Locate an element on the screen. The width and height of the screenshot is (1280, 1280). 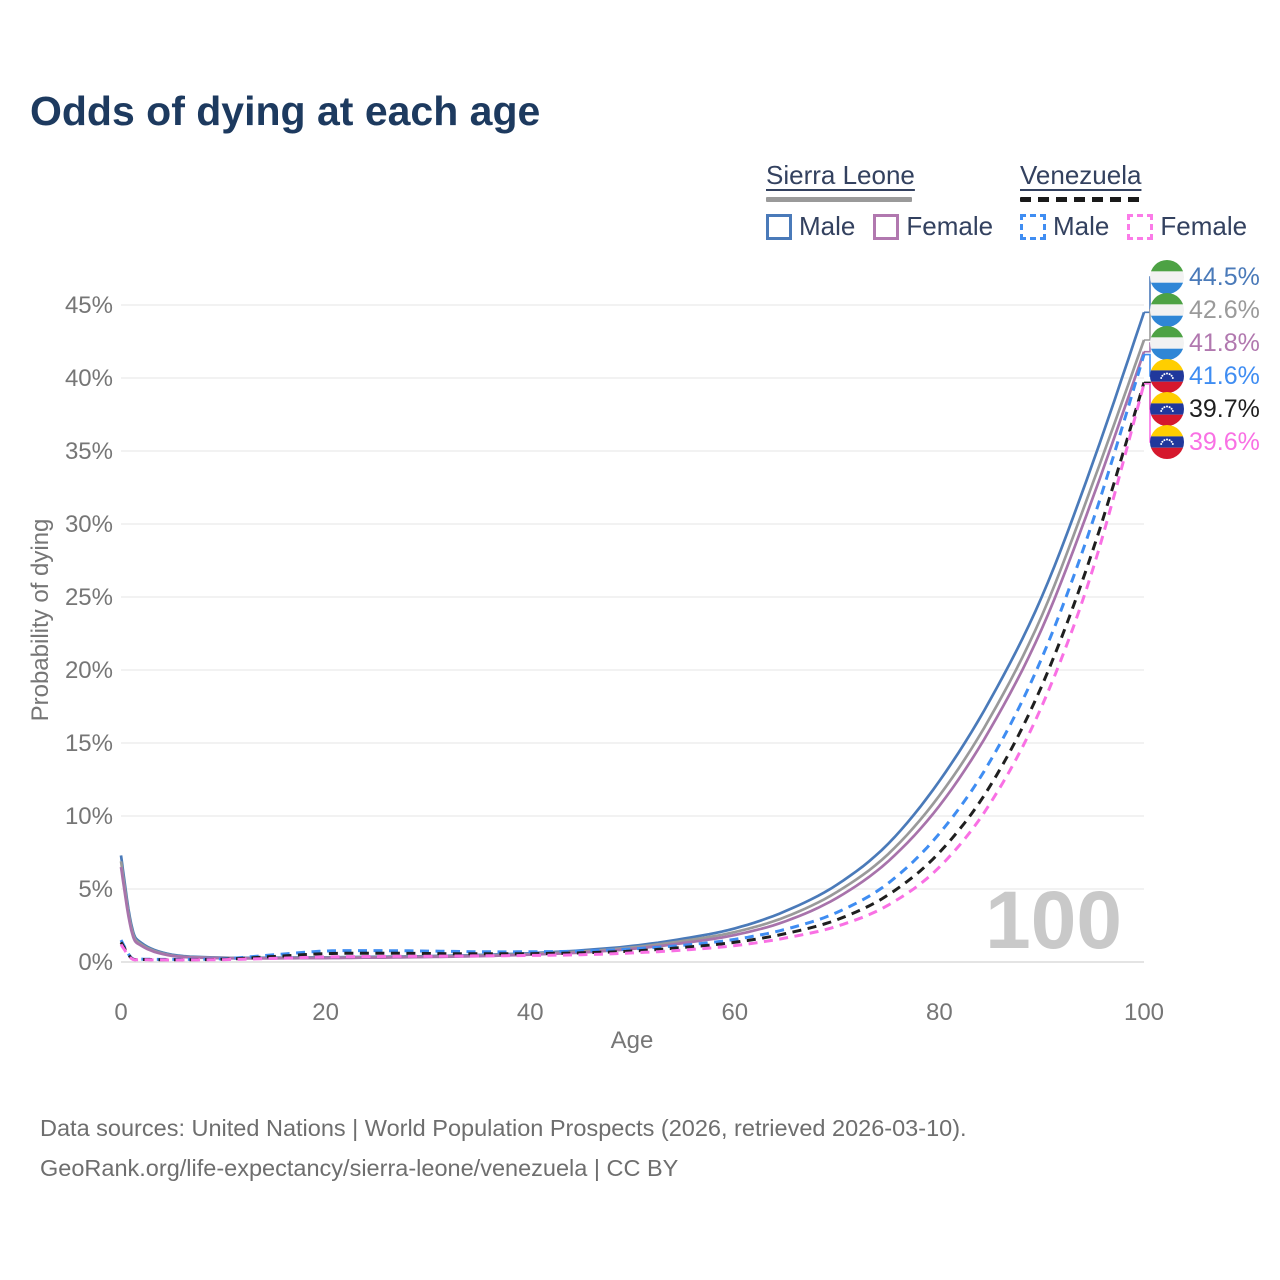
legend-item-sierra-leone-male: Male is located at coordinates (810, 226).